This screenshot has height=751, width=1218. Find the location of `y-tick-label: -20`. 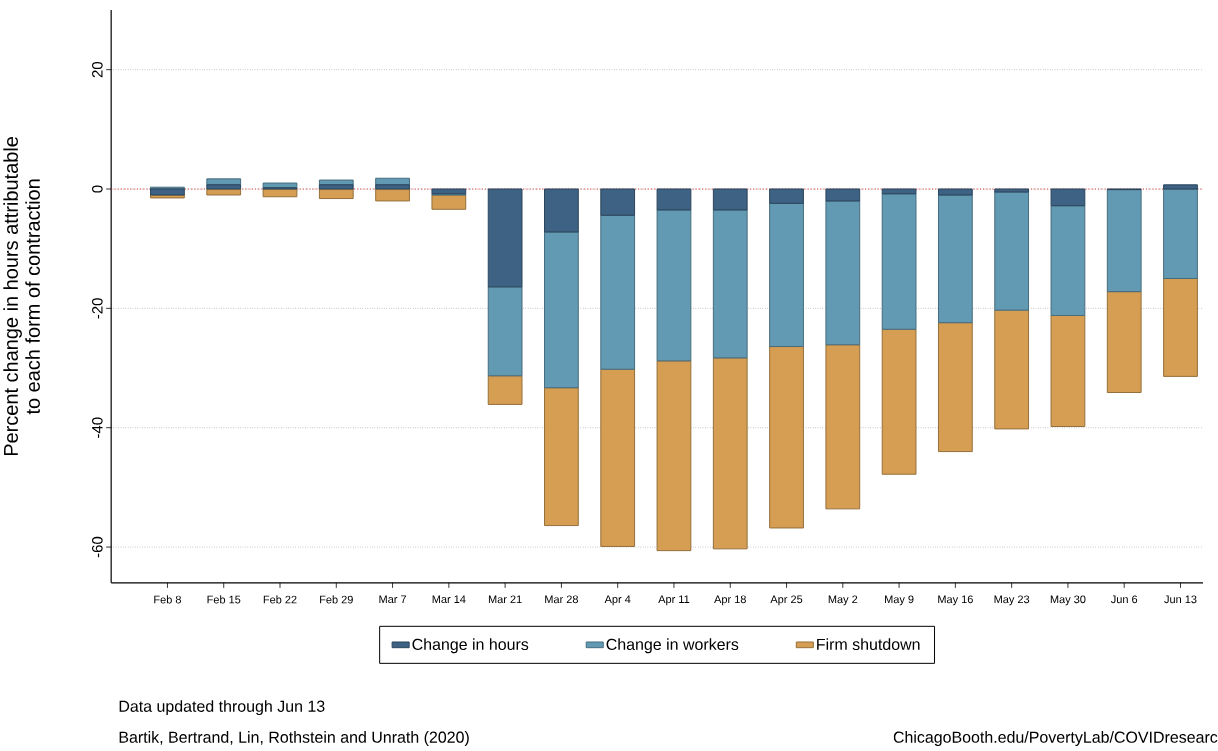

y-tick-label: -20 is located at coordinates (97, 308).